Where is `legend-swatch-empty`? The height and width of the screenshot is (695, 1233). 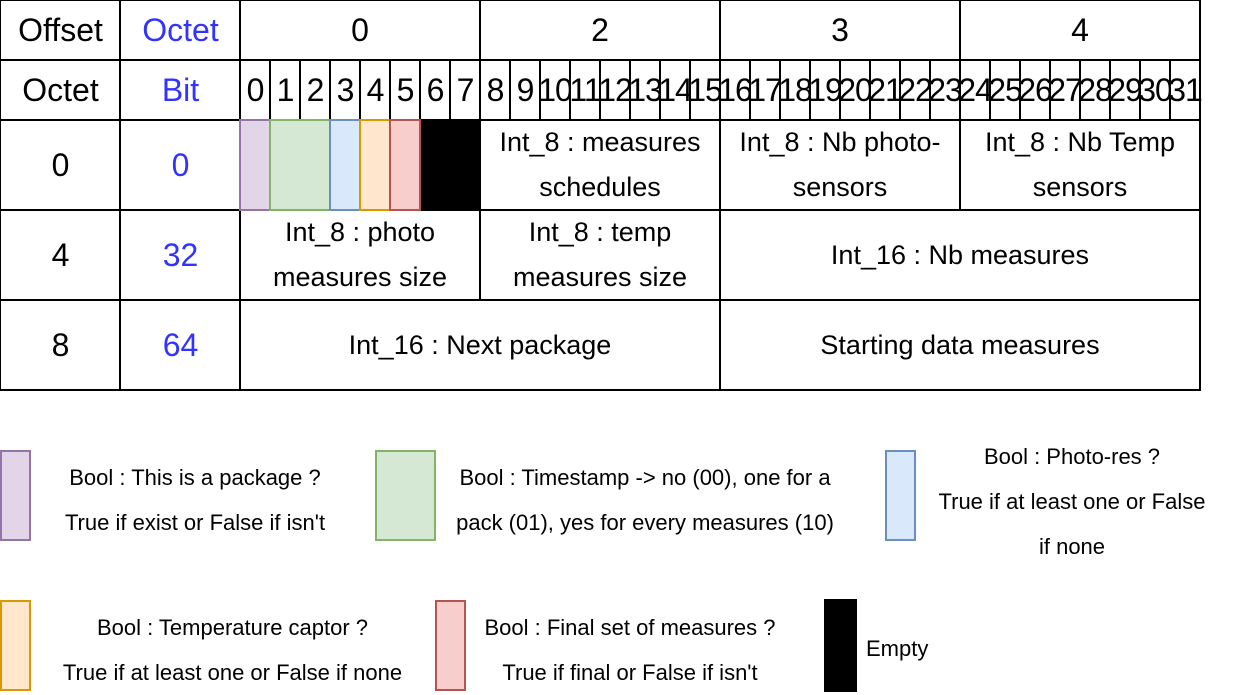 legend-swatch-empty is located at coordinates (840, 645).